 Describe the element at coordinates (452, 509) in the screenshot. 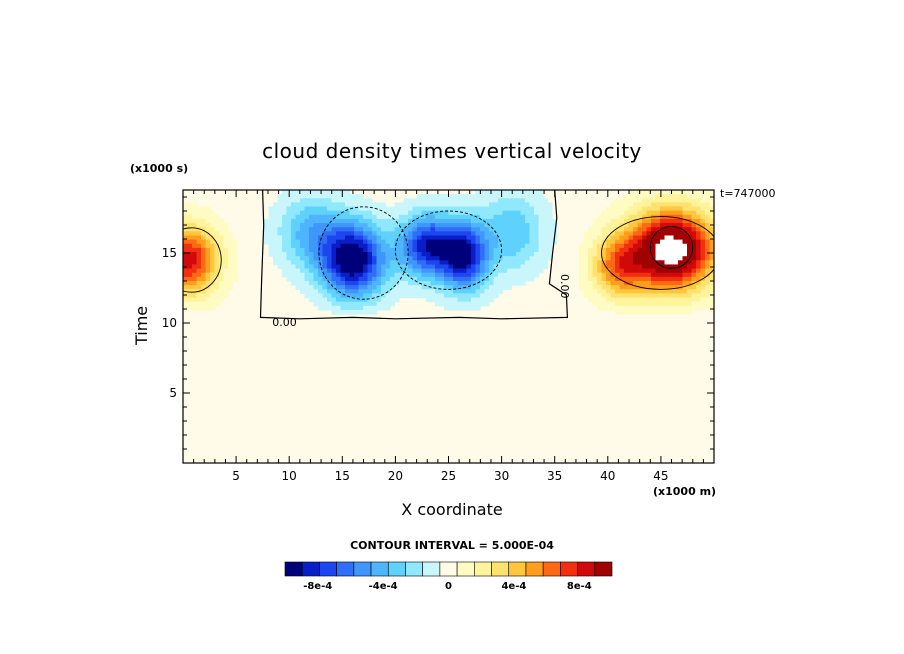

I see `x-axis-label: X coordinate` at that location.